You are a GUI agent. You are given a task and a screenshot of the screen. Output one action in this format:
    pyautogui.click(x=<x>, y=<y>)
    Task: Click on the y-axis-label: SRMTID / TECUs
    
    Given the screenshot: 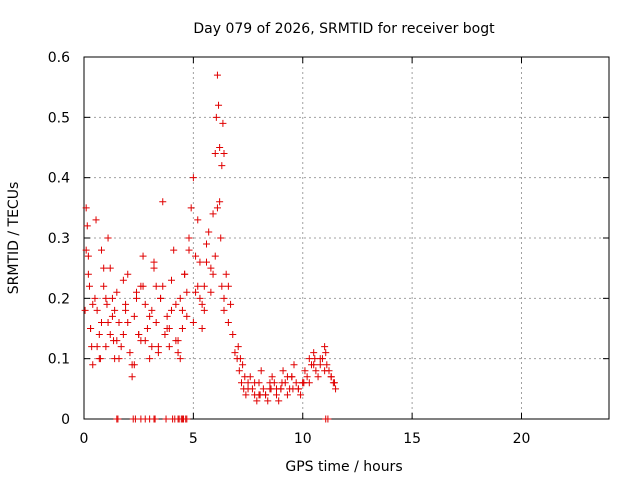 What is the action you would take?
    pyautogui.click(x=14, y=238)
    